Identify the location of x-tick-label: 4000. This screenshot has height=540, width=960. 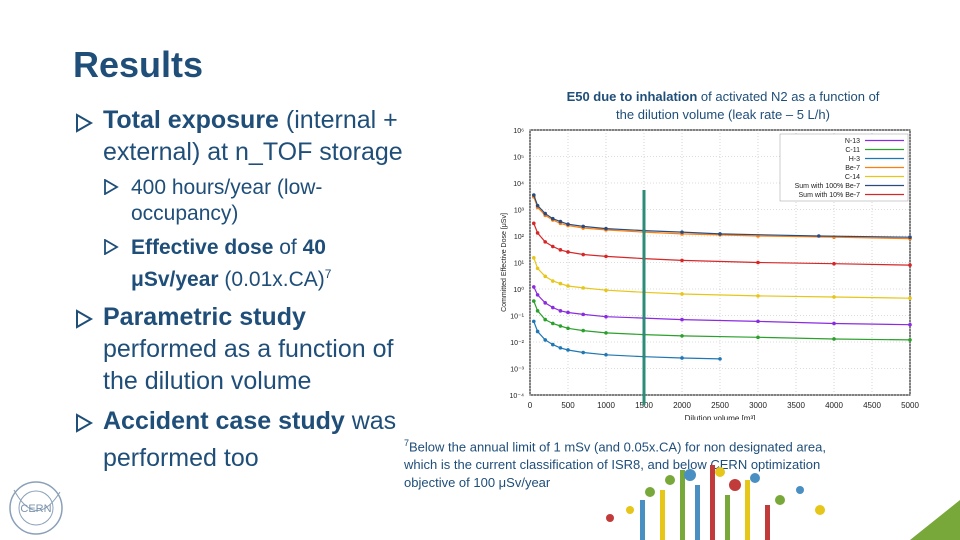
(834, 405).